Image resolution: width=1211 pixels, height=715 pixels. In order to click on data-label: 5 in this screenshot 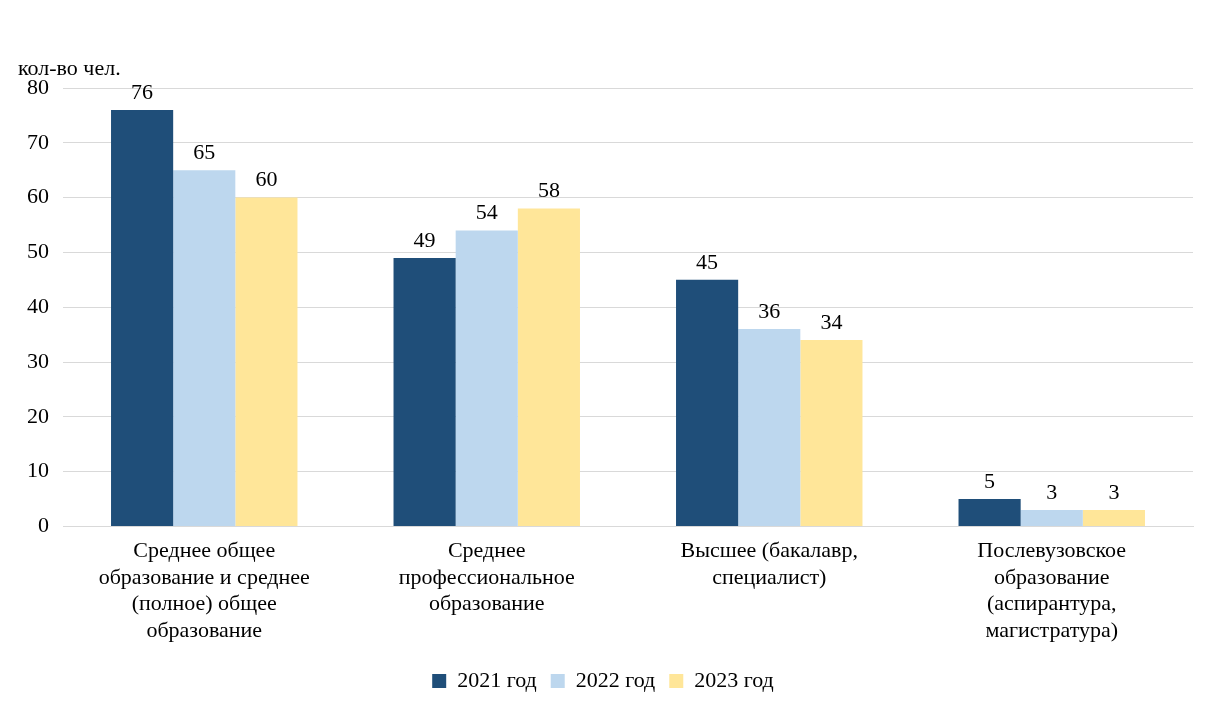, I will do `click(990, 480)`.